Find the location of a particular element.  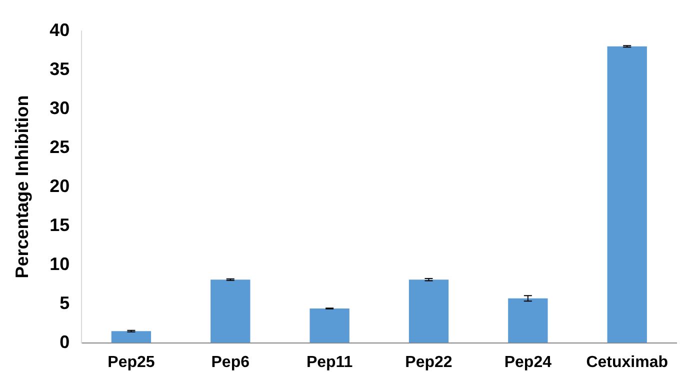

y-tick-label: 15 is located at coordinates (60, 224).